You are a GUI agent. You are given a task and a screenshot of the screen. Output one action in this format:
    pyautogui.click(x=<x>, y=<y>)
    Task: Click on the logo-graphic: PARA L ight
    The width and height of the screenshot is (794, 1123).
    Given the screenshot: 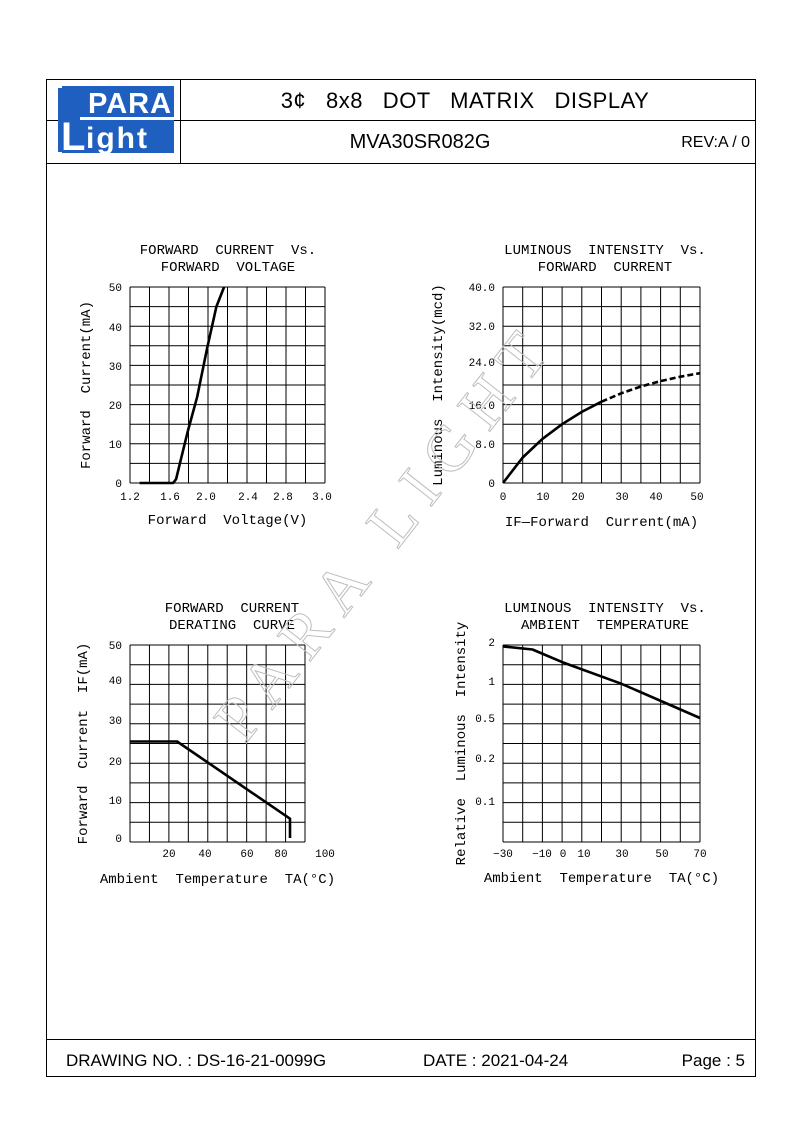 What is the action you would take?
    pyautogui.click(x=116, y=121)
    